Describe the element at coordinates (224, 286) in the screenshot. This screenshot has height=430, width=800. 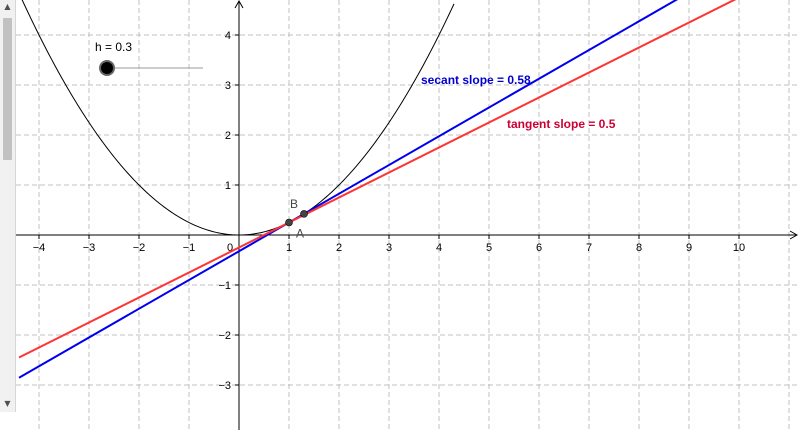
I see `y-tick-label: −1` at that location.